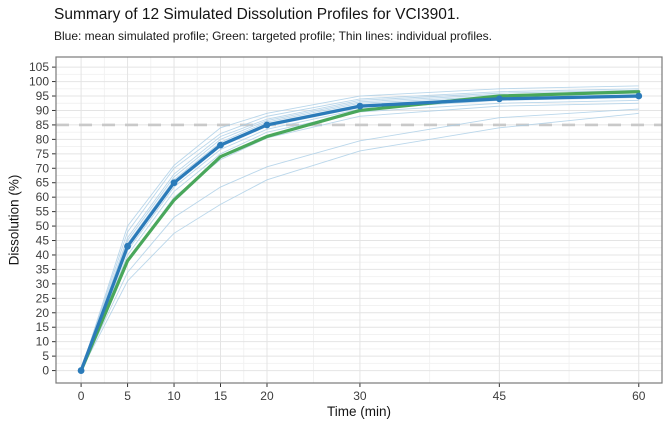 This screenshot has width=672, height=432. I want to click on x-tick-label: 30, so click(360, 396).